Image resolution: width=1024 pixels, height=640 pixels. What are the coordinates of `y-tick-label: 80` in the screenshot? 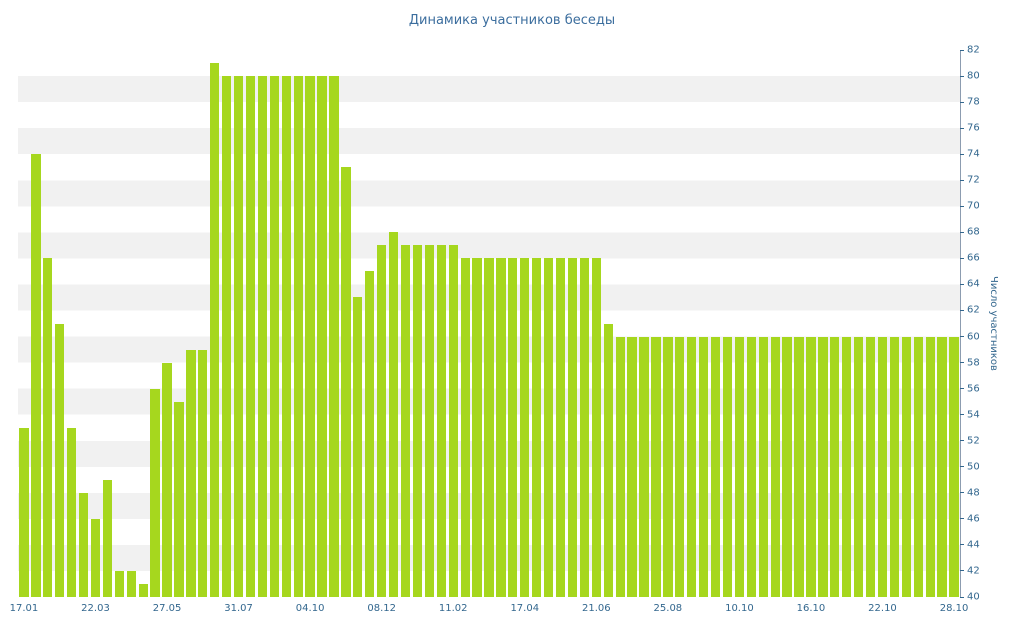 It's located at (973, 76).